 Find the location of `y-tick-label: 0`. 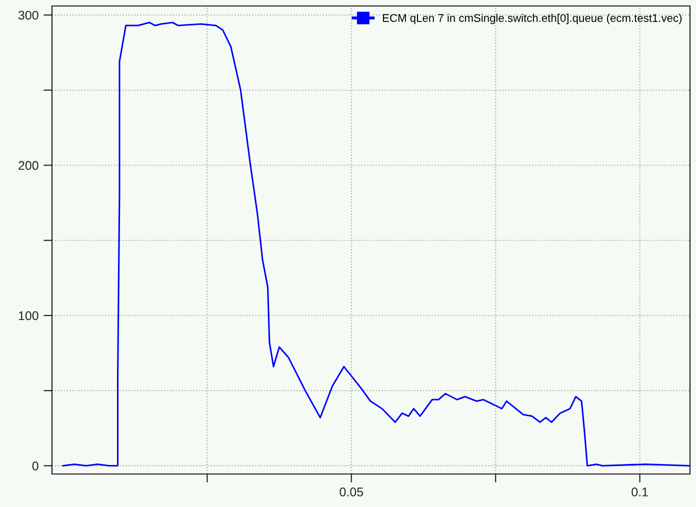

y-tick-label: 0 is located at coordinates (35, 466).